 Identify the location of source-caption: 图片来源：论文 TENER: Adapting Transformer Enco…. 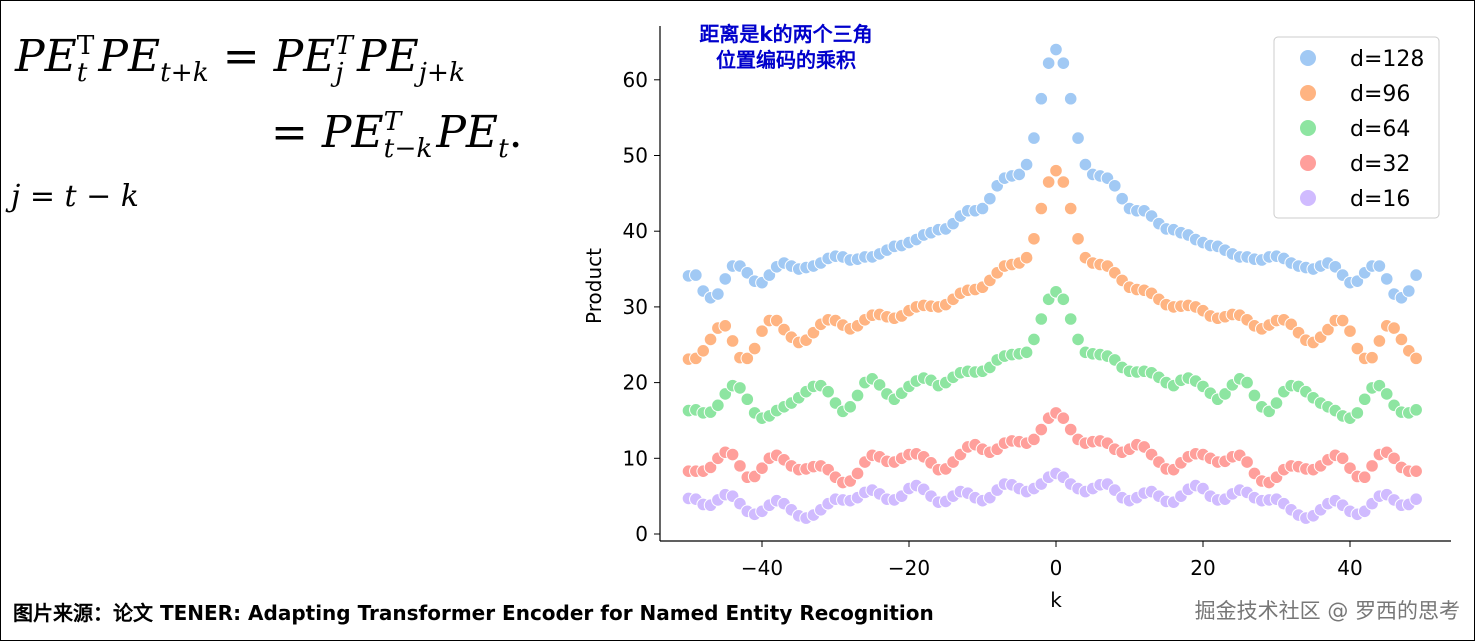
(473, 613).